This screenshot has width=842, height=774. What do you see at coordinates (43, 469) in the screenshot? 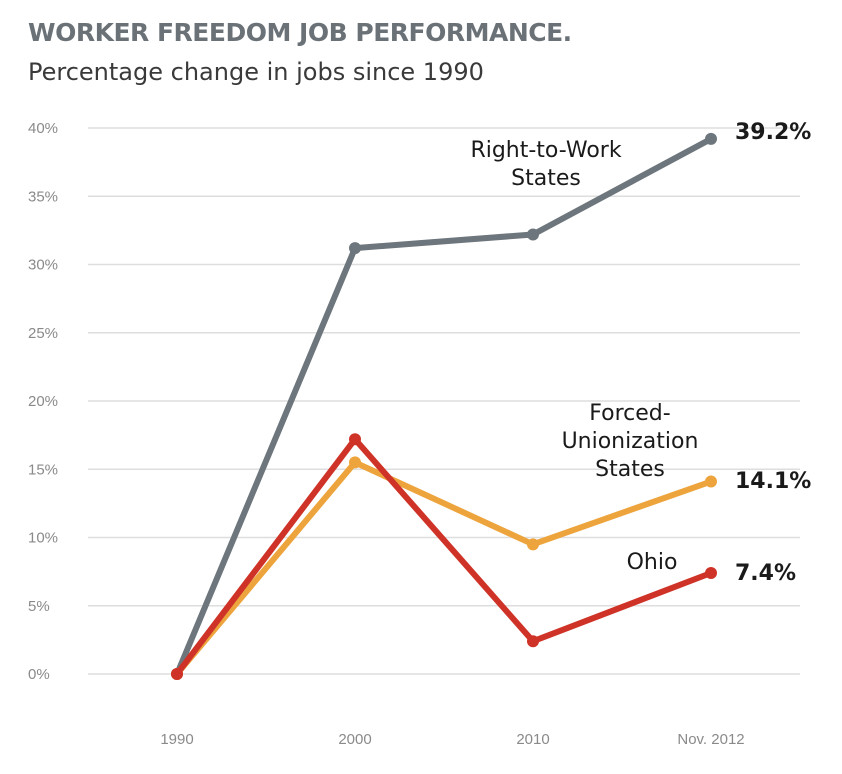
I see `y-tick-label: 15%` at bounding box center [43, 469].